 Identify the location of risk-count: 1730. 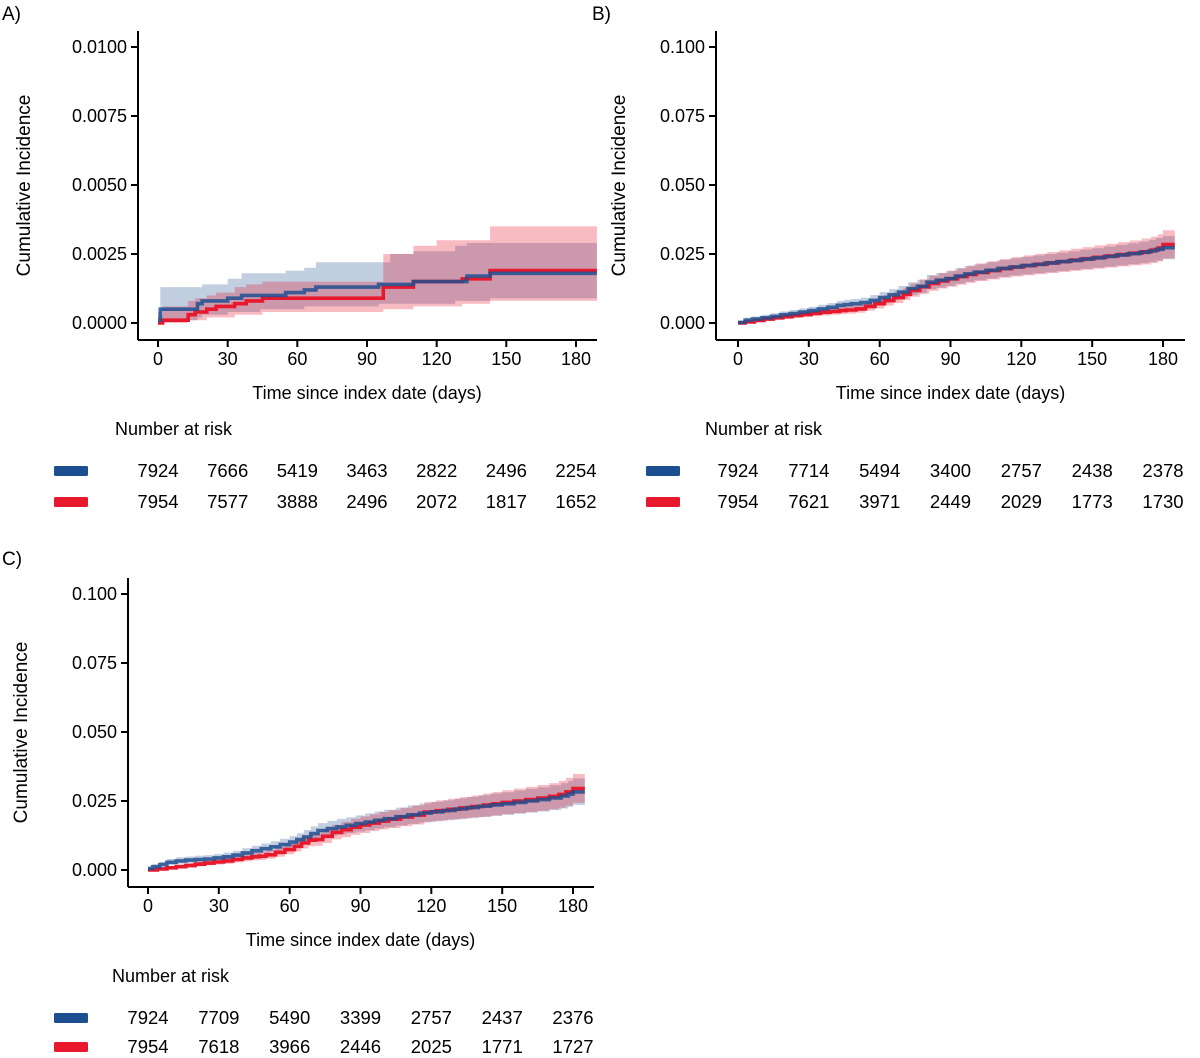
(1162, 501).